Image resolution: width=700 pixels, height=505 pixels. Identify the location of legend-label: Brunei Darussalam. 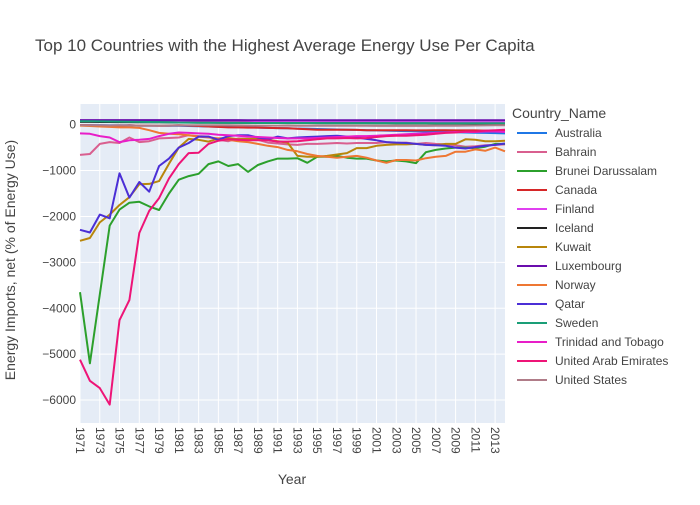
(606, 171).